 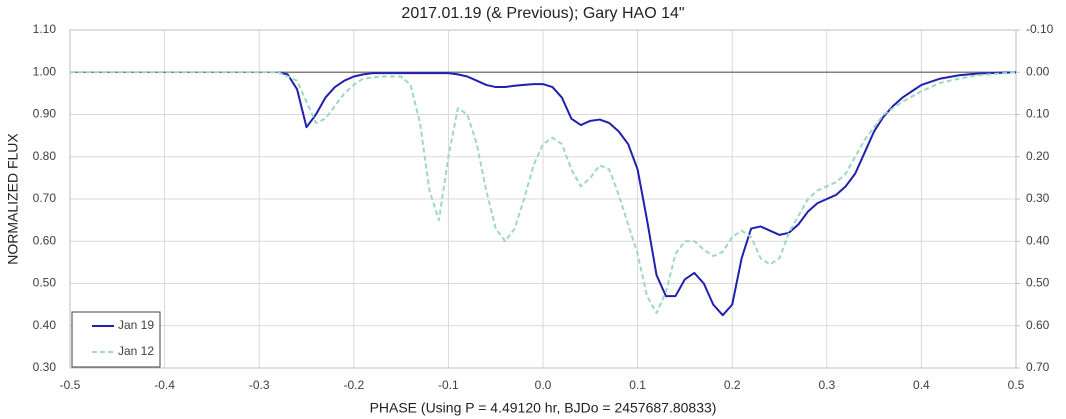 What do you see at coordinates (1038, 156) in the screenshot?
I see `y2-tick-label: 0.20` at bounding box center [1038, 156].